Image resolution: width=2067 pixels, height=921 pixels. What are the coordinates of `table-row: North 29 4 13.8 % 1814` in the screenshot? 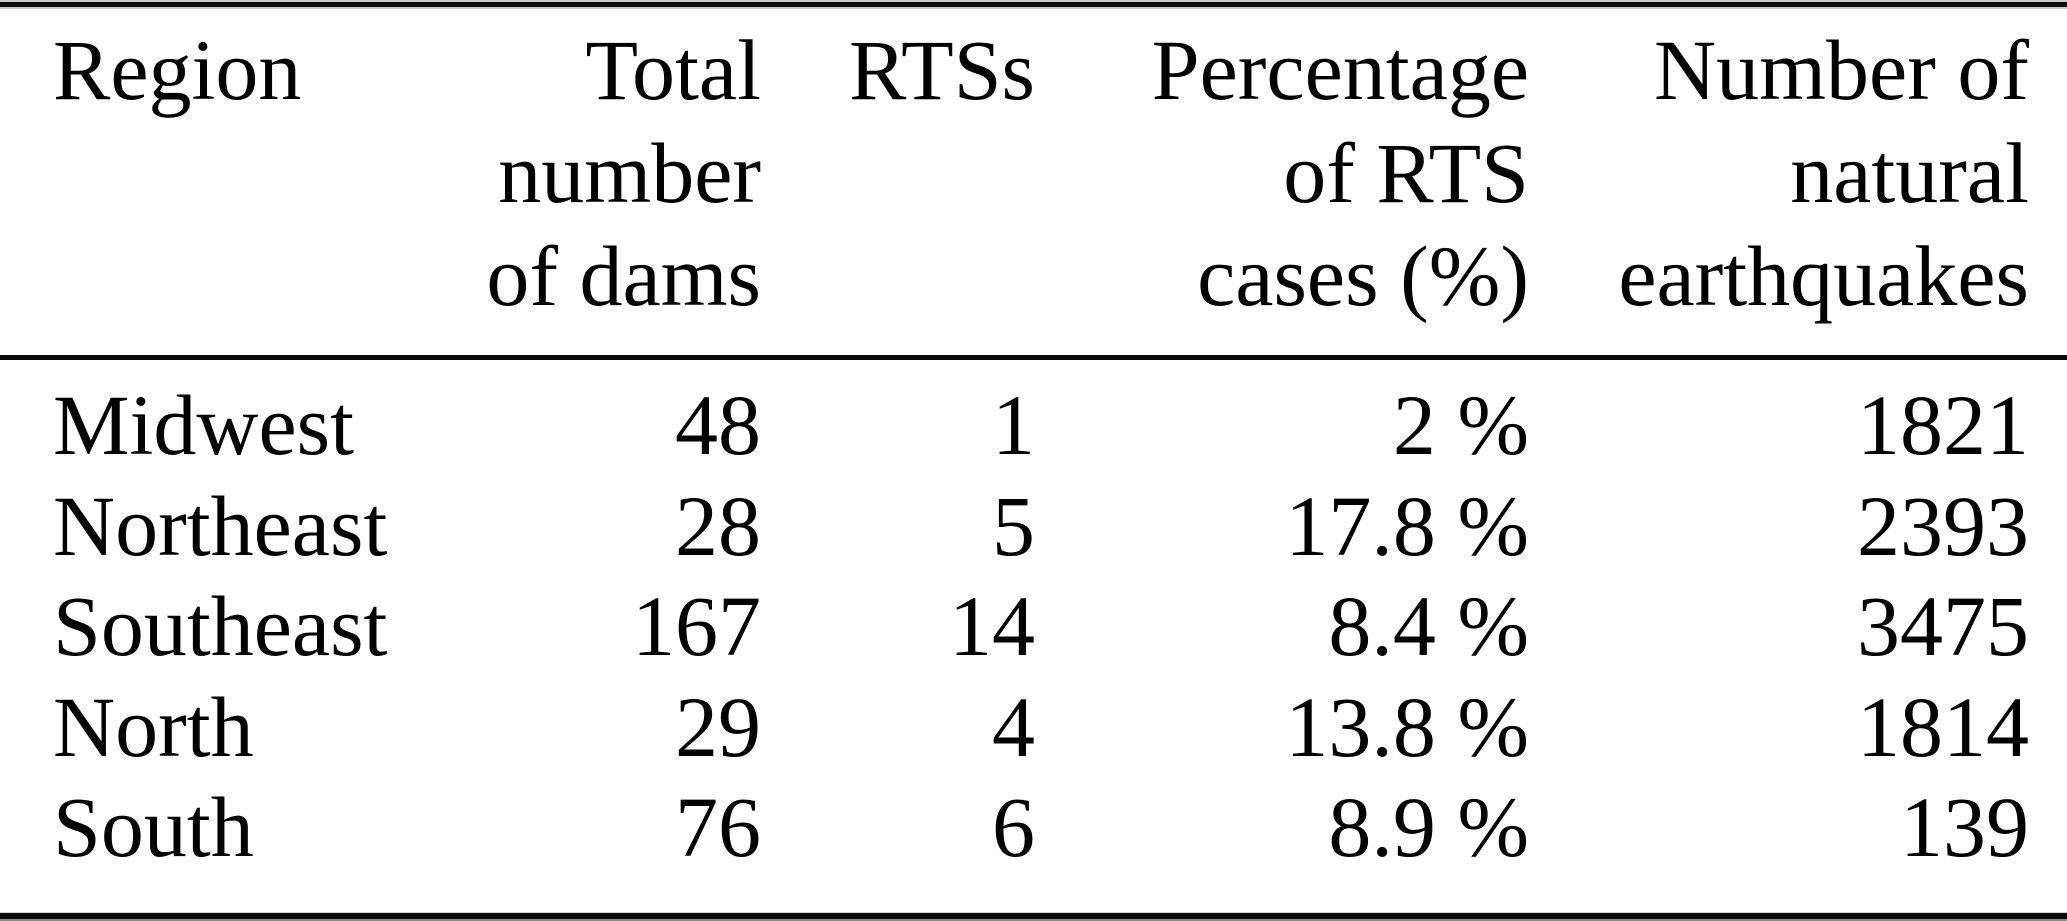 It's located at (1041, 727).